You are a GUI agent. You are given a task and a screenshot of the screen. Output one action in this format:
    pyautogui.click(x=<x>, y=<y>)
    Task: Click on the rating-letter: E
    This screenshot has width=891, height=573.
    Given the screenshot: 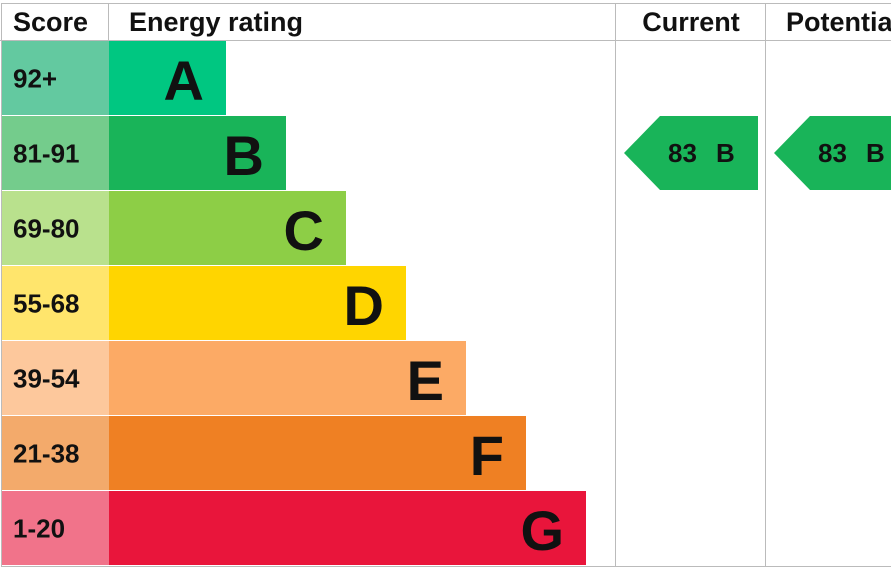 What is the action you would take?
    pyautogui.click(x=425, y=380)
    